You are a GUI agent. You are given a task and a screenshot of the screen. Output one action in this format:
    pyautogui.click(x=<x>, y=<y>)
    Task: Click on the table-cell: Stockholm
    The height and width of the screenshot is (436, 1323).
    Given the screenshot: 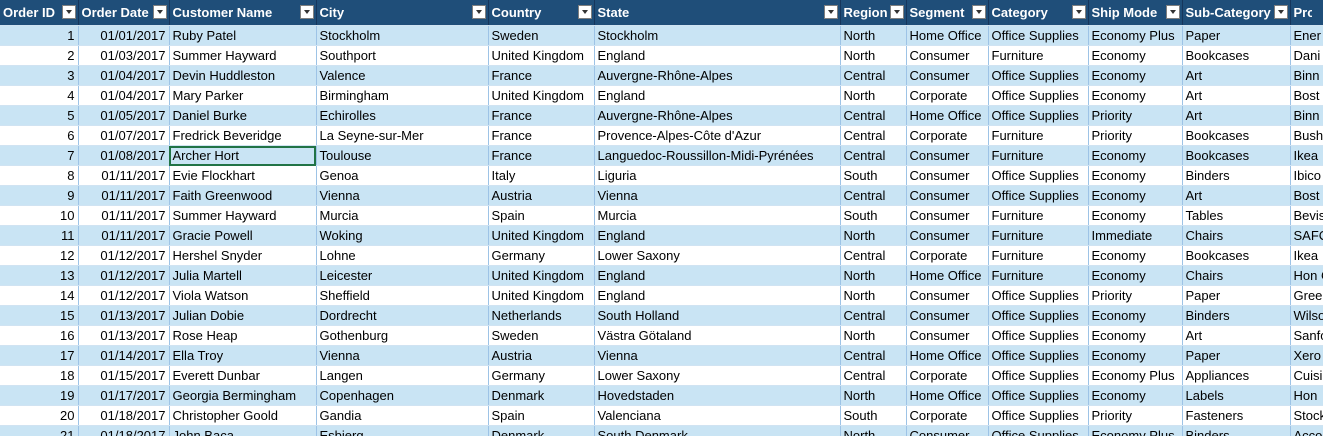 What is the action you would take?
    pyautogui.click(x=717, y=35)
    